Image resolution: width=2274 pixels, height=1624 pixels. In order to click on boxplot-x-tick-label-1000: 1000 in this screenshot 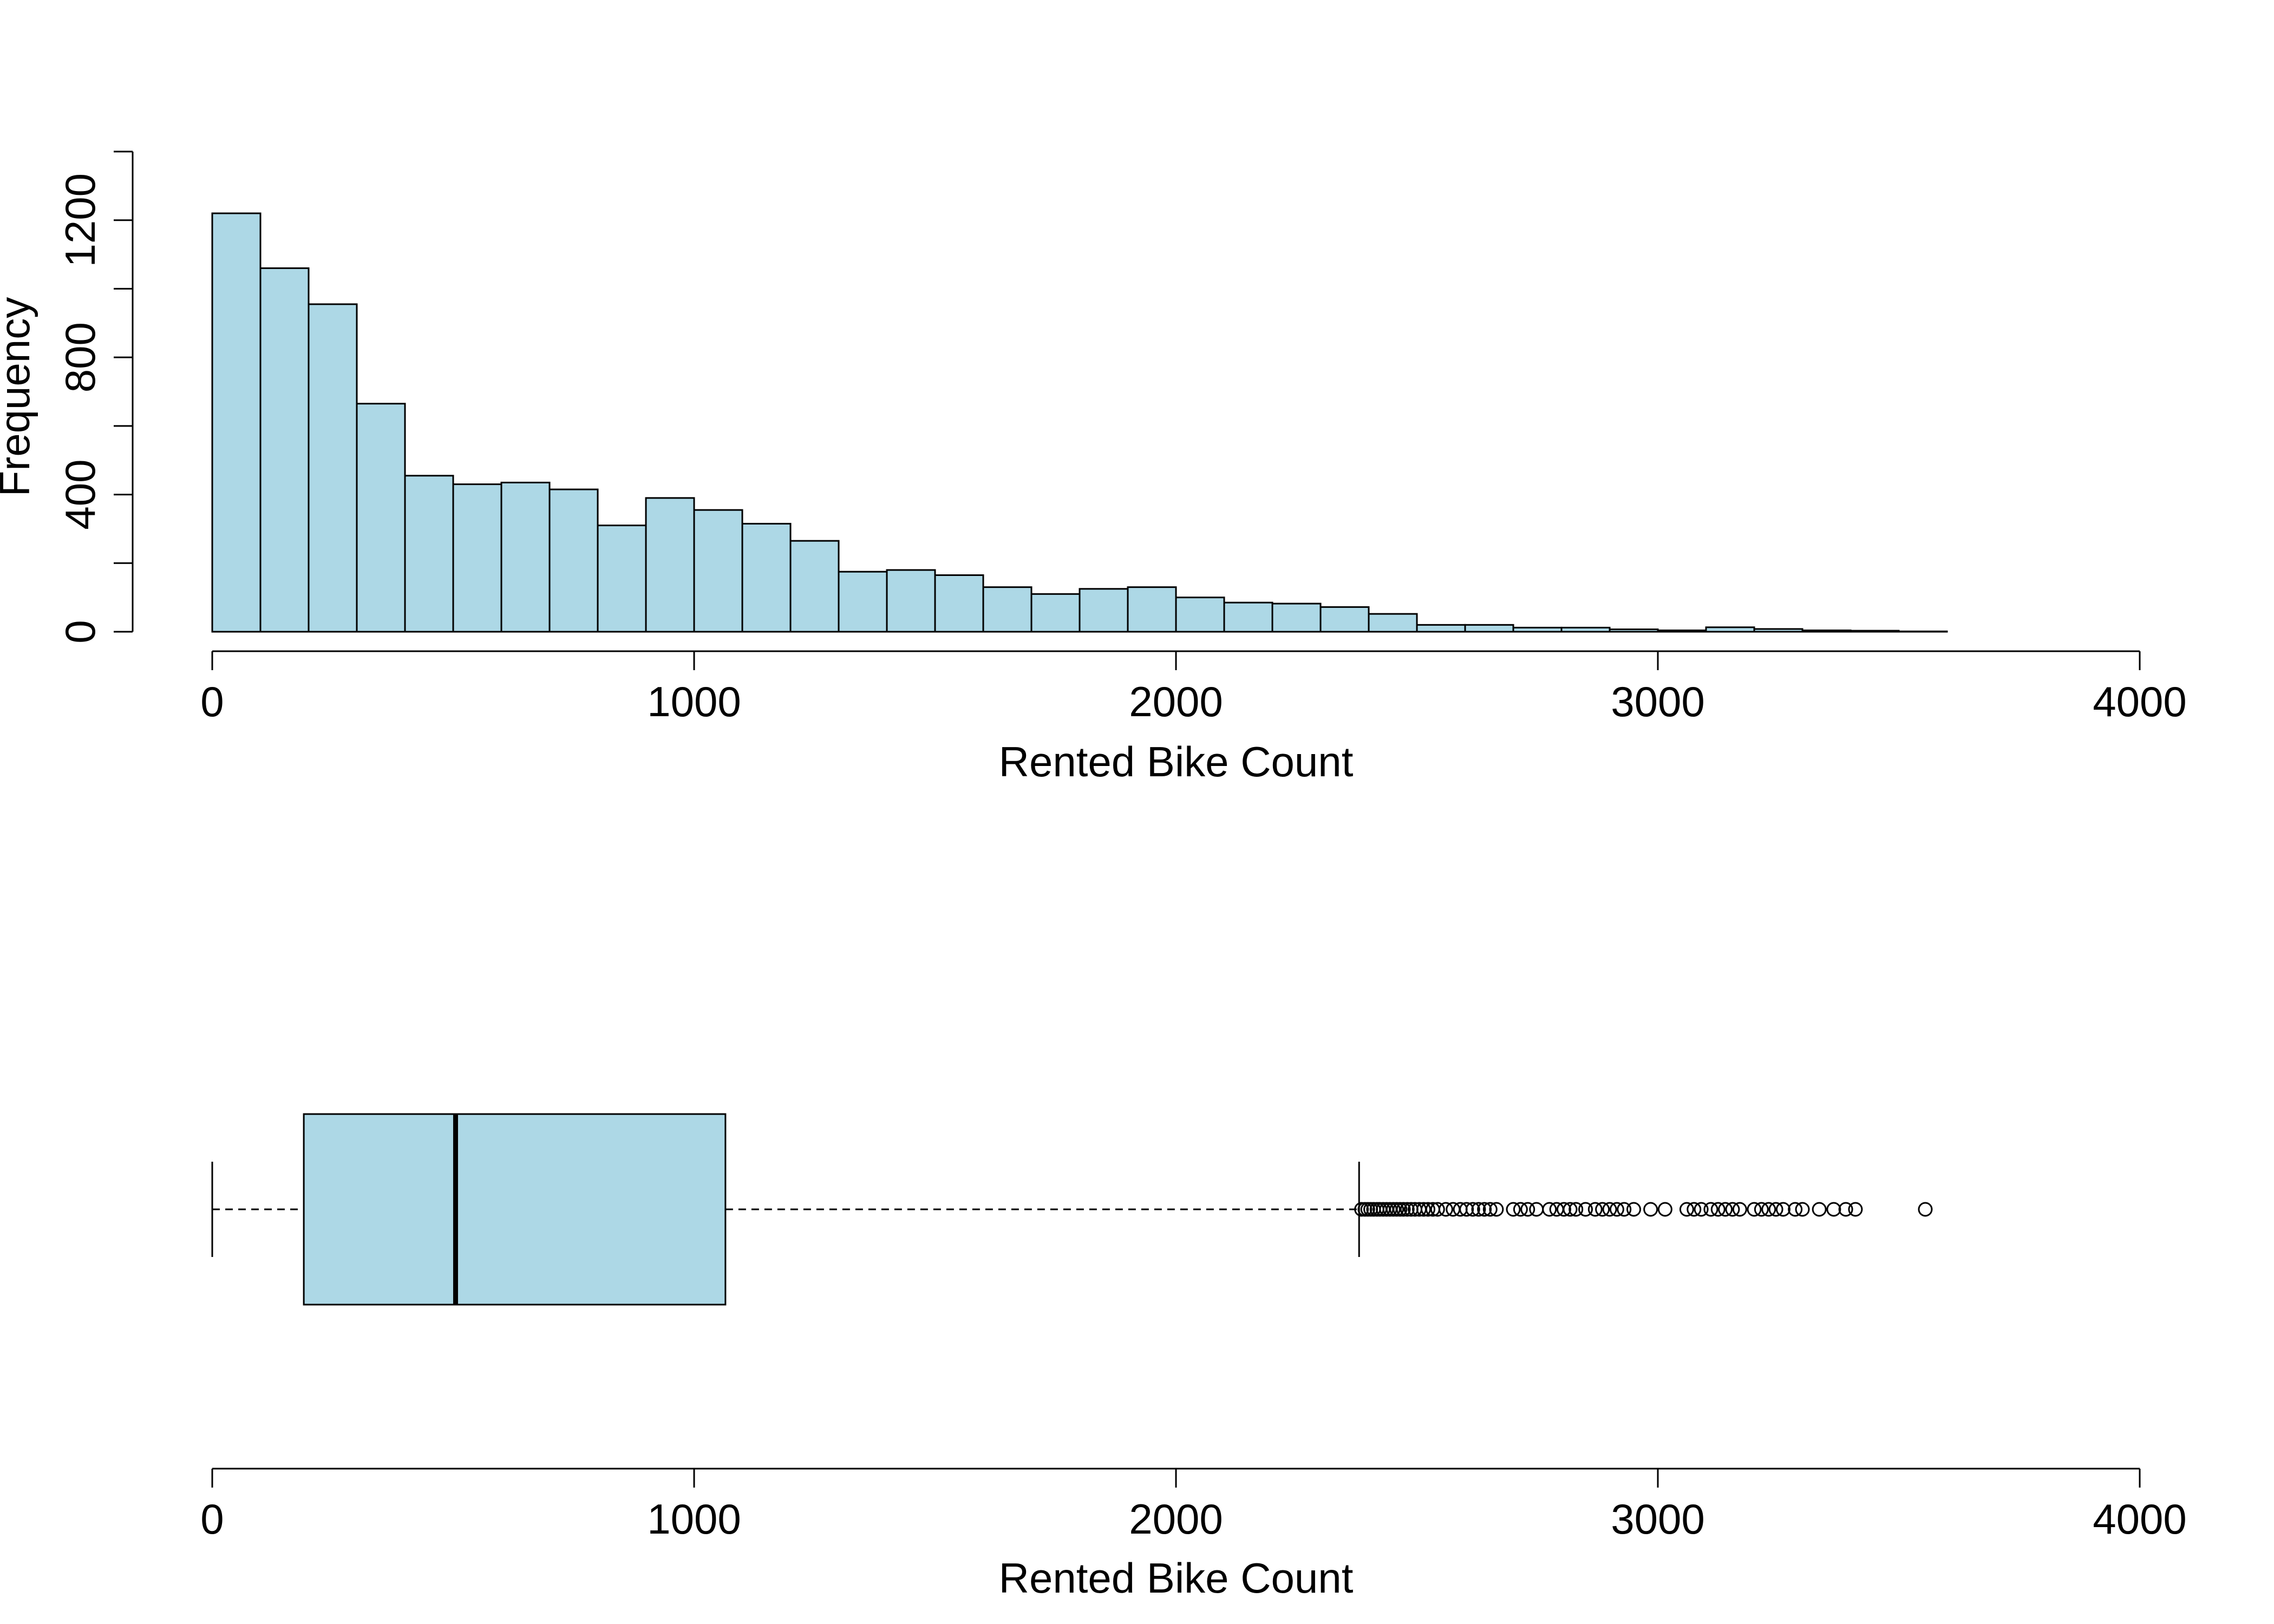, I will do `click(694, 1519)`.